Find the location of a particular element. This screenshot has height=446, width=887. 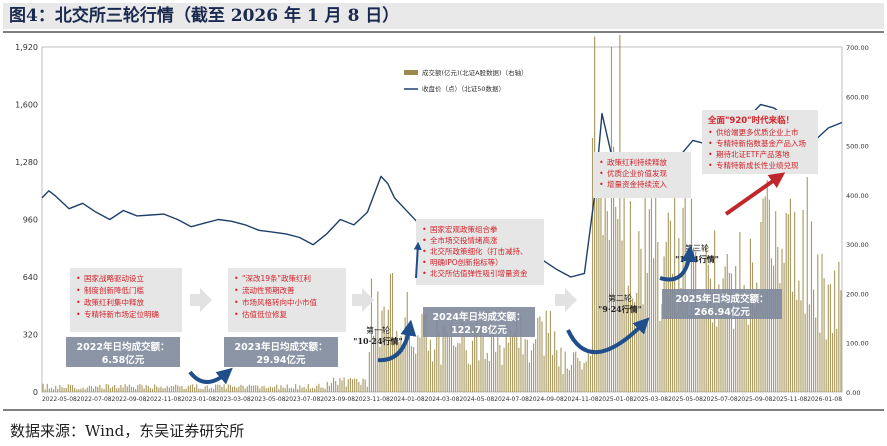

stat-label: 2024年日均成交额： is located at coordinates (479, 317).